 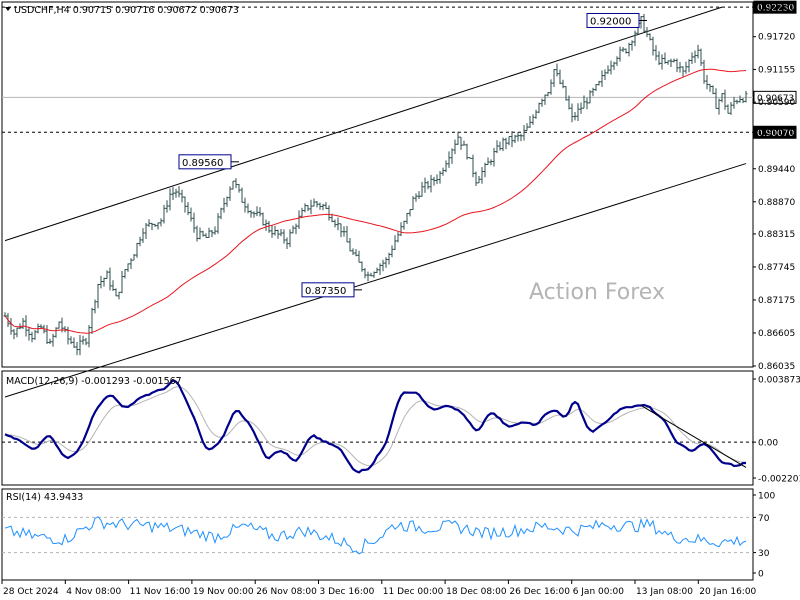 I want to click on level-label: 0.92000, so click(x=610, y=21).